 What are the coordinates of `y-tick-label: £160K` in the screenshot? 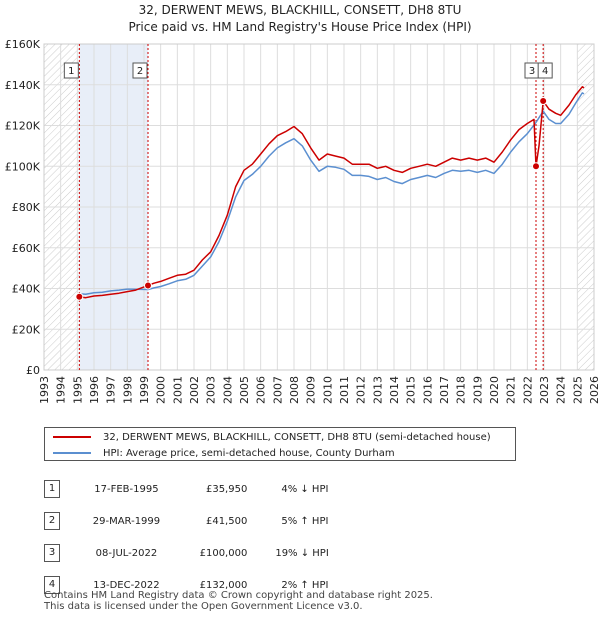 It's located at (23, 44).